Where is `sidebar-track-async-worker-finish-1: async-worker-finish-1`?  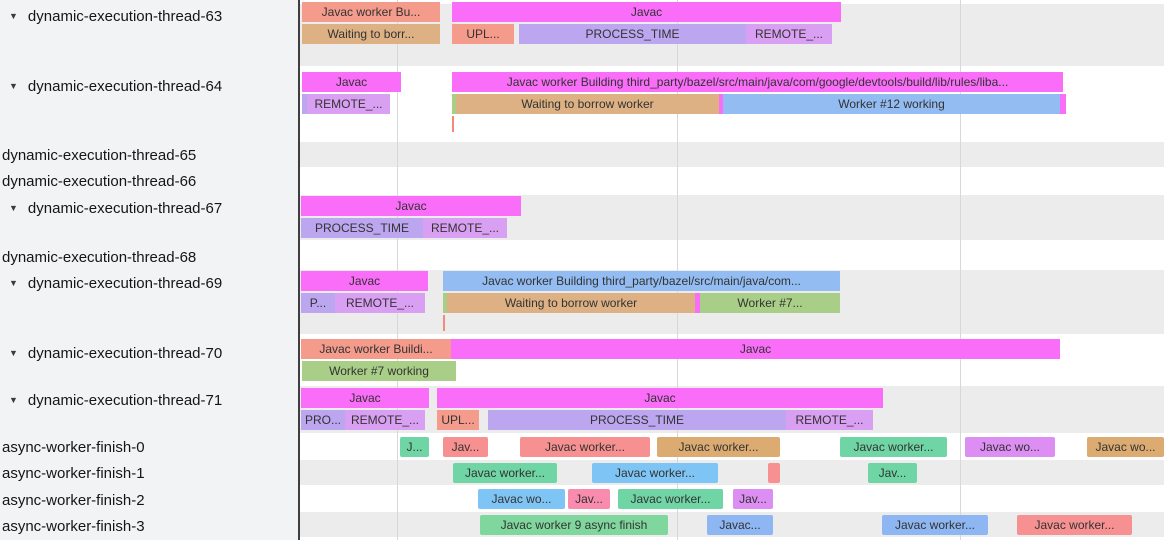 sidebar-track-async-worker-finish-1: async-worker-finish-1 is located at coordinates (72, 473).